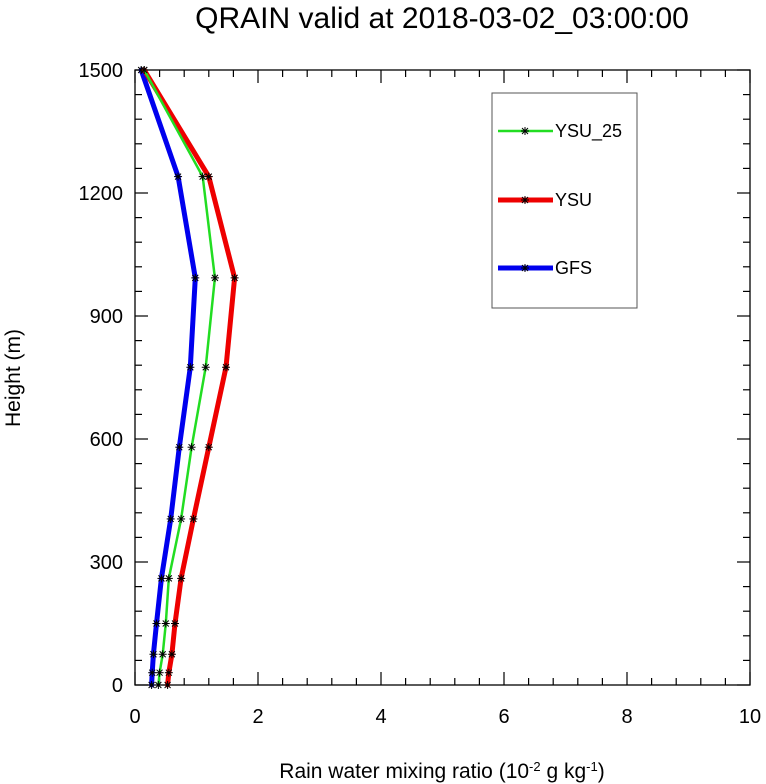 The image size is (766, 784). I want to click on y-tick-label: 300, so click(106, 563).